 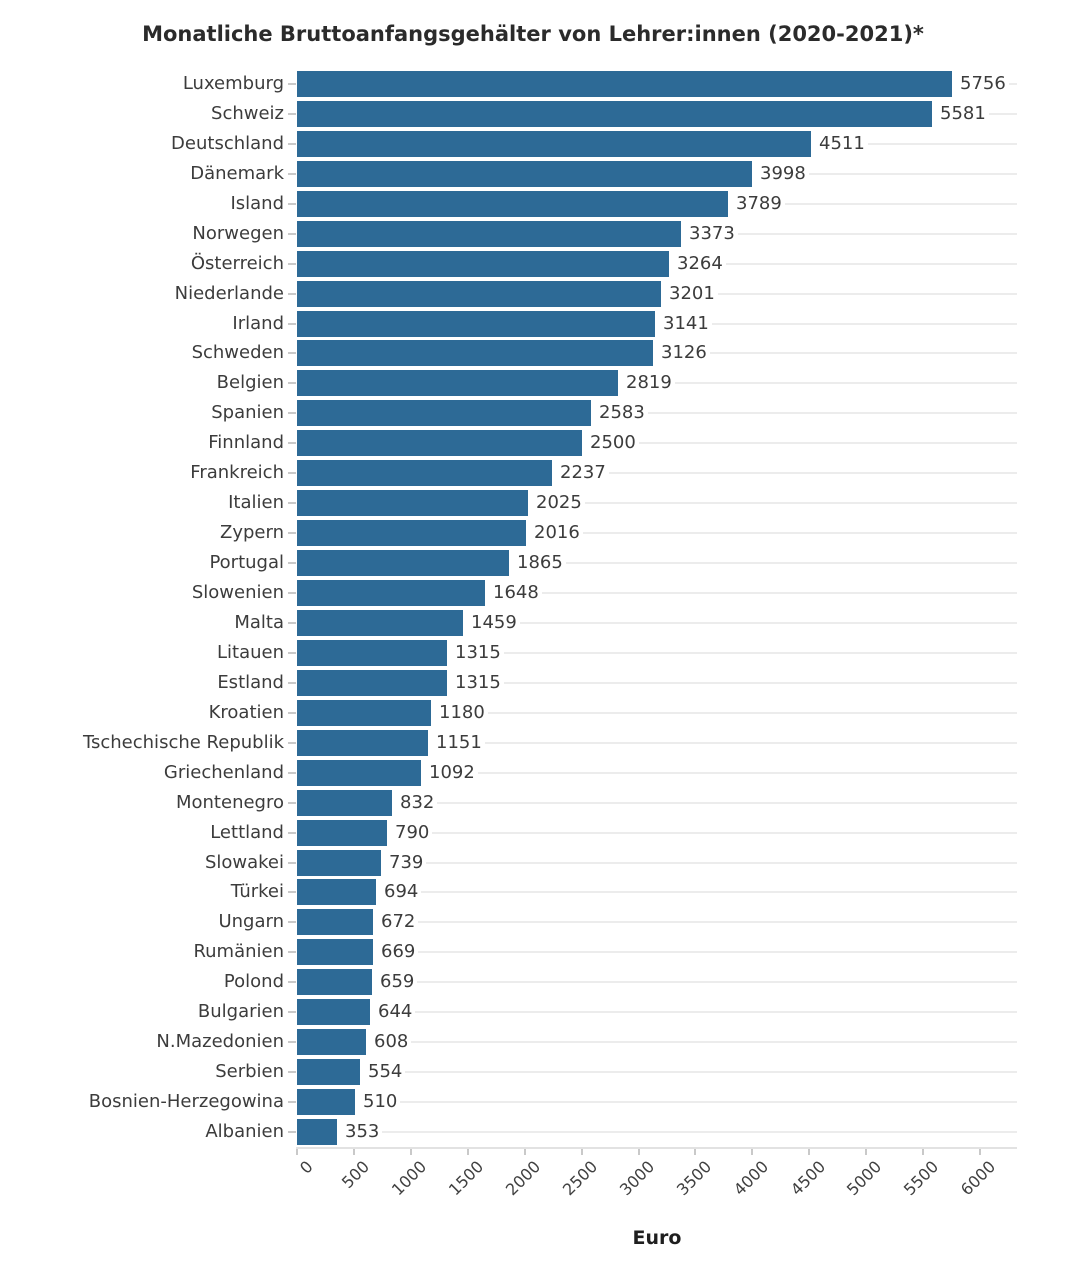 I want to click on x-axis-tick-label: 5500, so click(x=921, y=1178).